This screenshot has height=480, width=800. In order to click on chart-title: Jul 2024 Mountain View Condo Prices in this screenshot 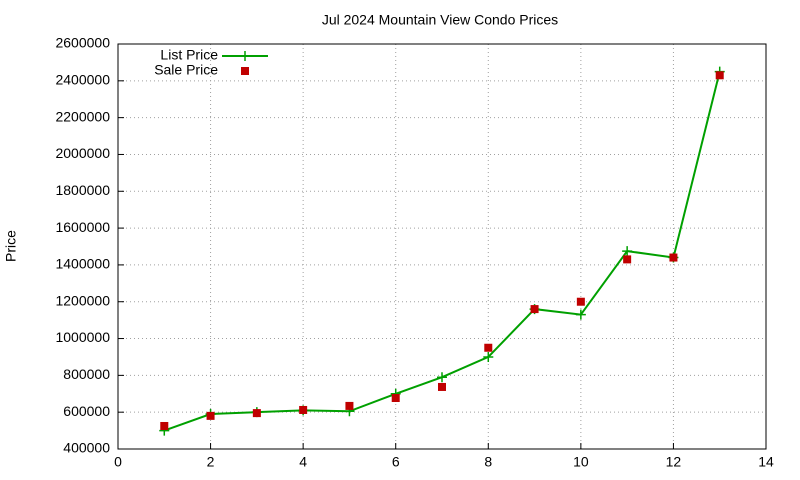, I will do `click(440, 20)`.